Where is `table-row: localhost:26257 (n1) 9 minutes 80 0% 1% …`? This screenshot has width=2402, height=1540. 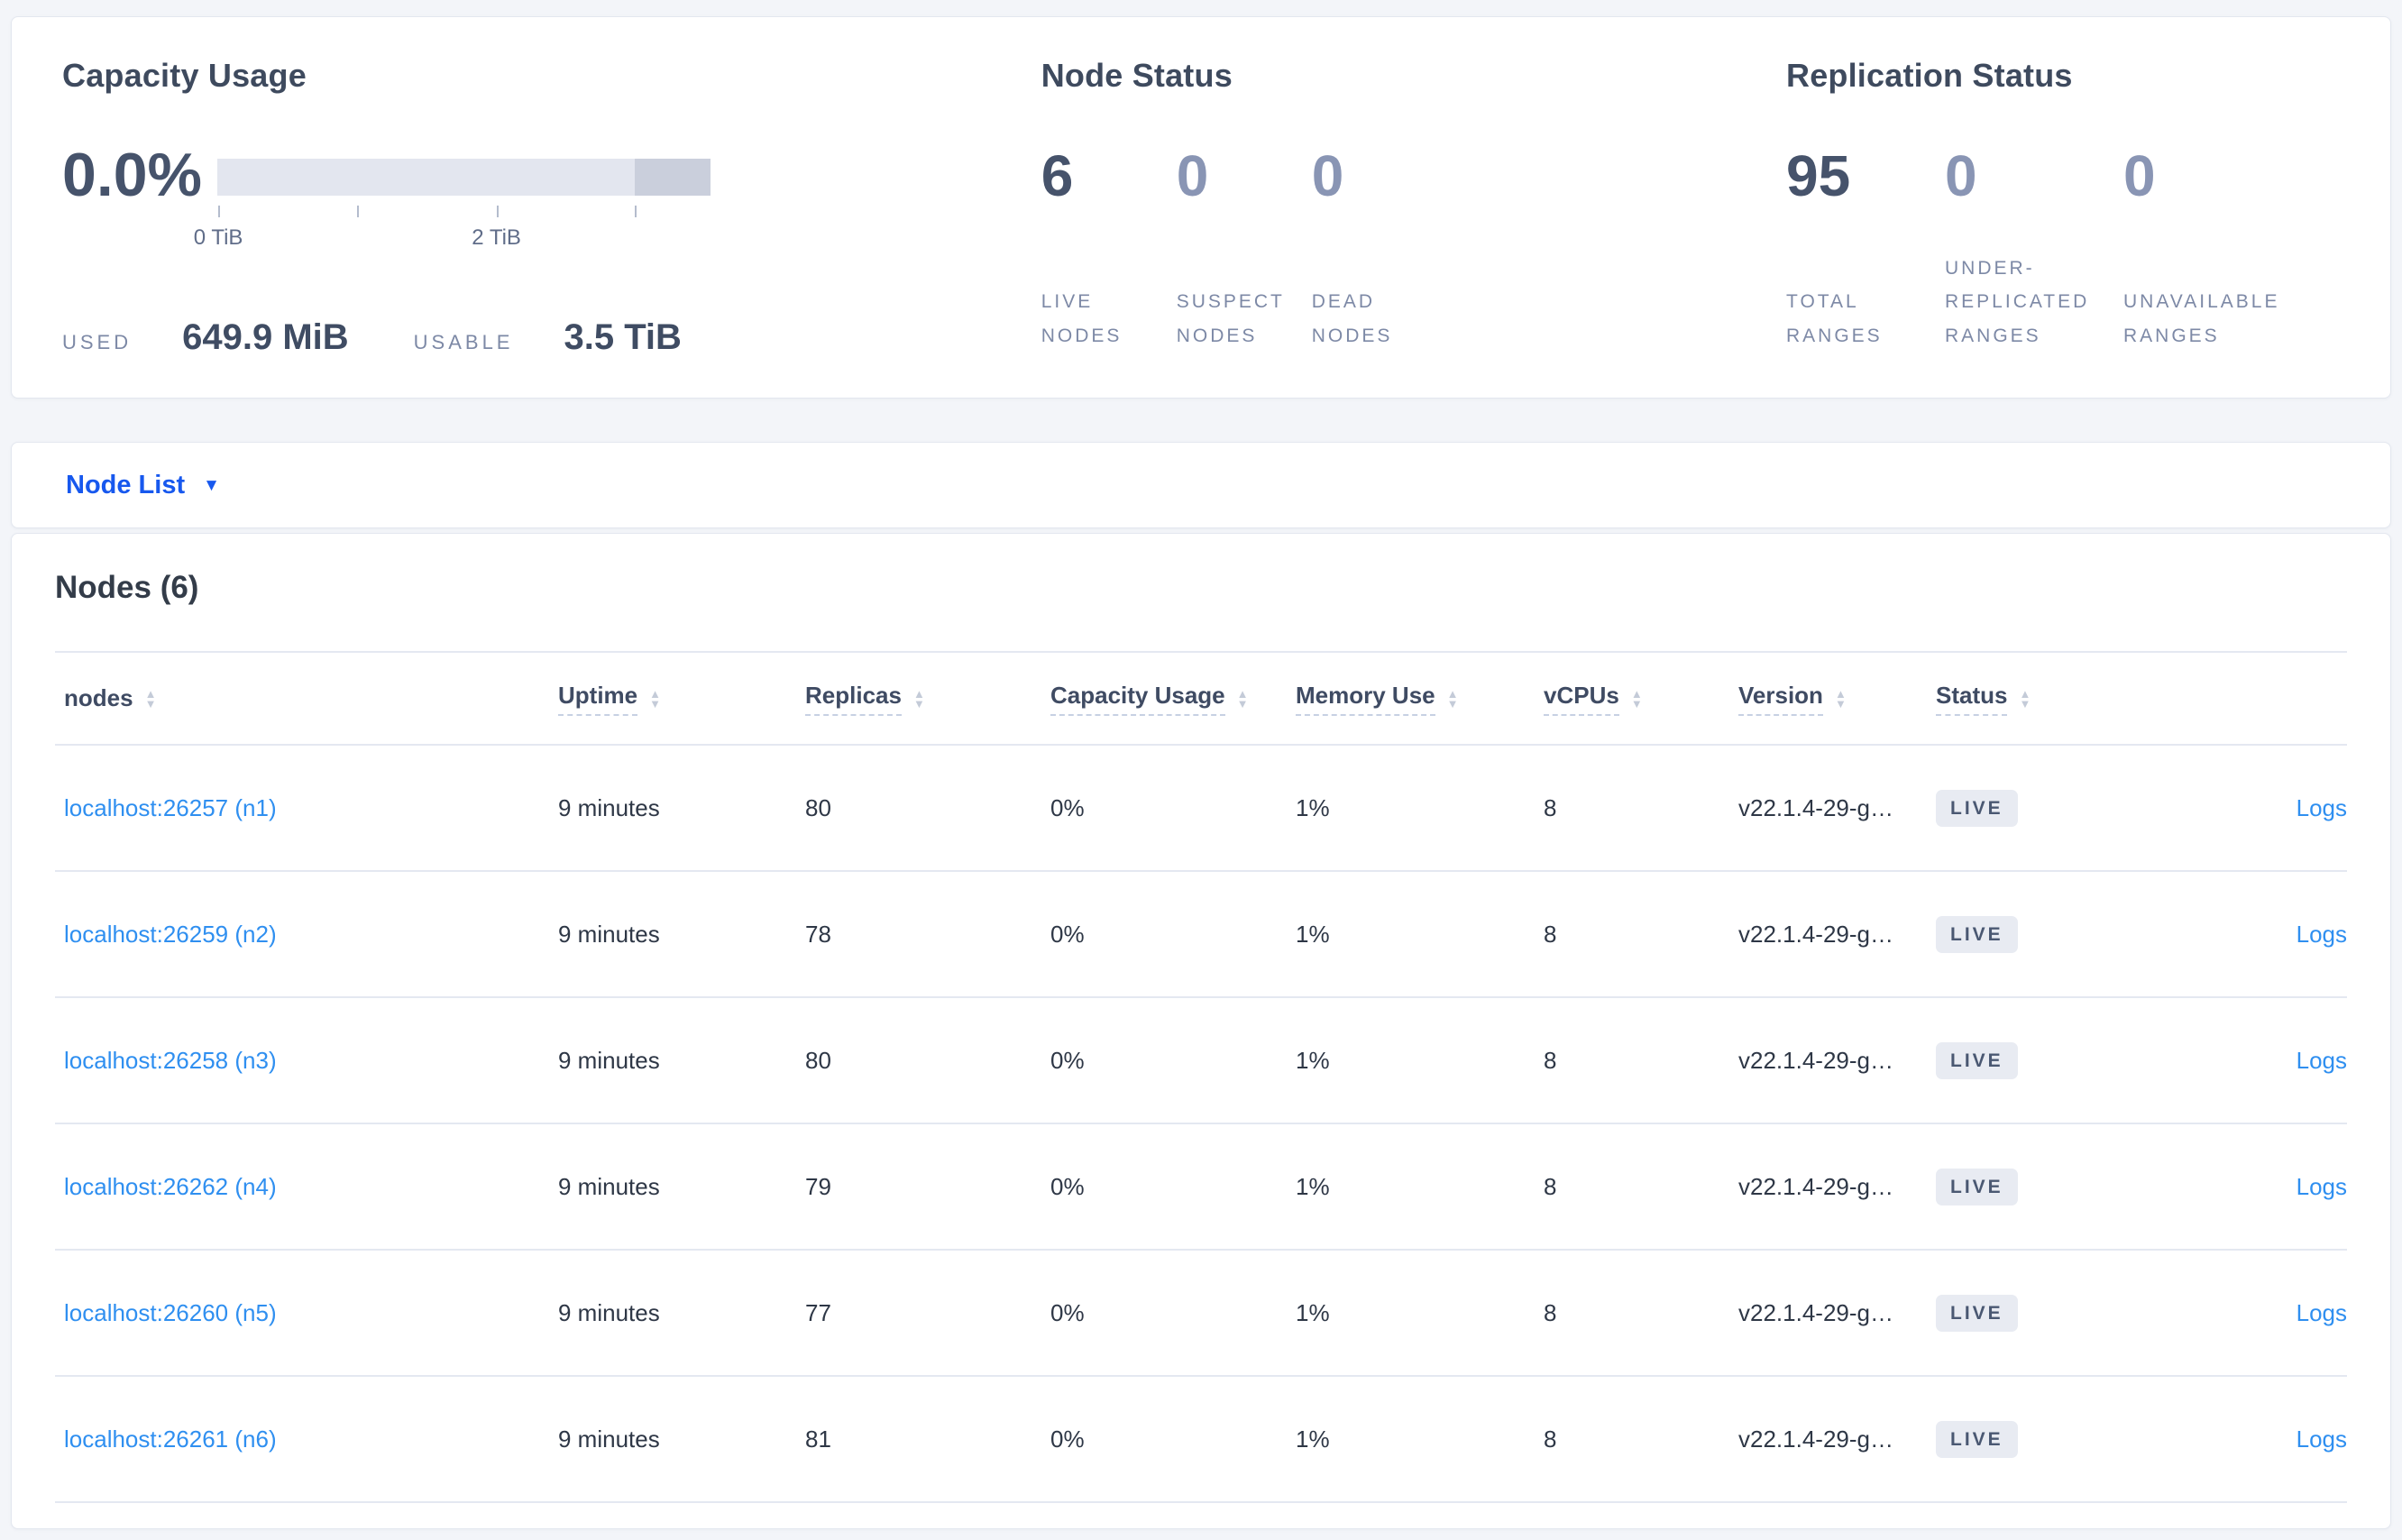
table-row: localhost:26257 (n1) 9 minutes 80 0% 1% … is located at coordinates (1201, 809).